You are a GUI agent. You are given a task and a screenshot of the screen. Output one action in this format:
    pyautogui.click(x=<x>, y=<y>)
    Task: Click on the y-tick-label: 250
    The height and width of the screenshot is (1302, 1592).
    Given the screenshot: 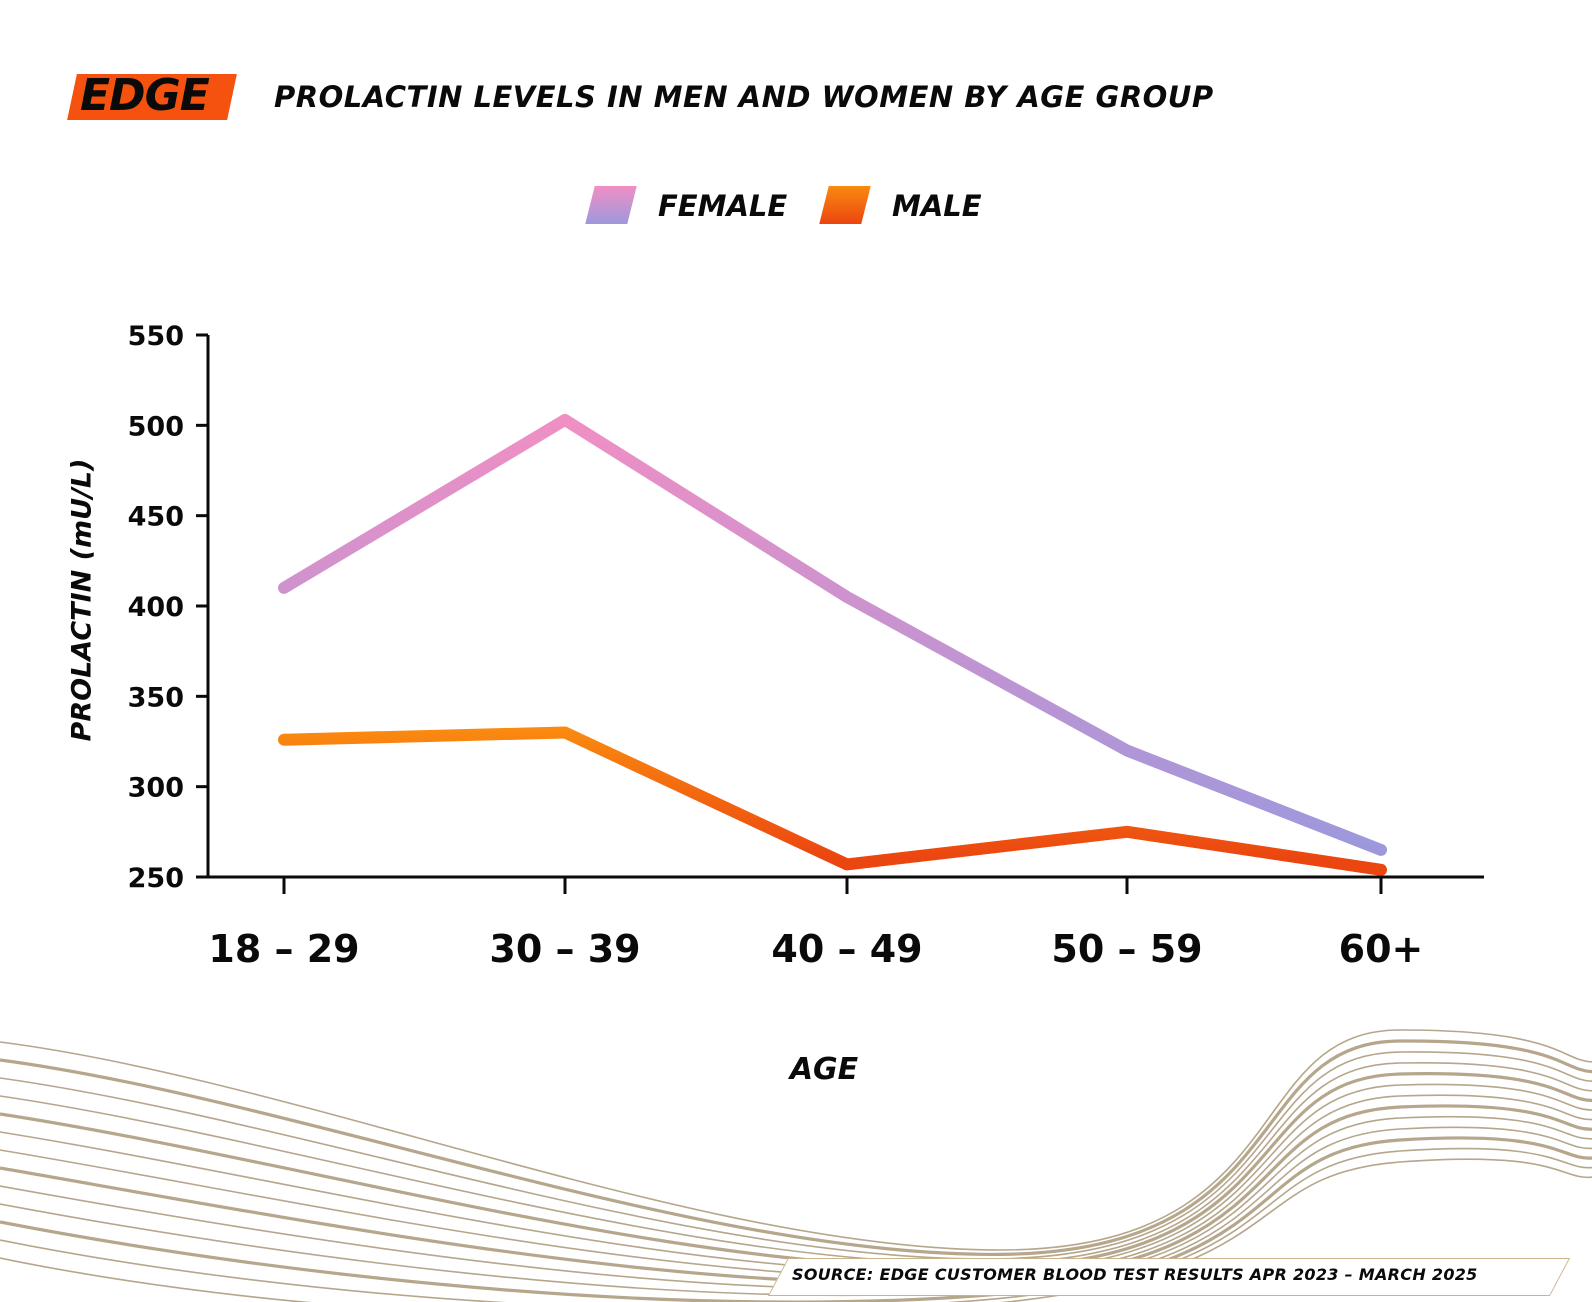 What is the action you would take?
    pyautogui.click(x=156, y=878)
    